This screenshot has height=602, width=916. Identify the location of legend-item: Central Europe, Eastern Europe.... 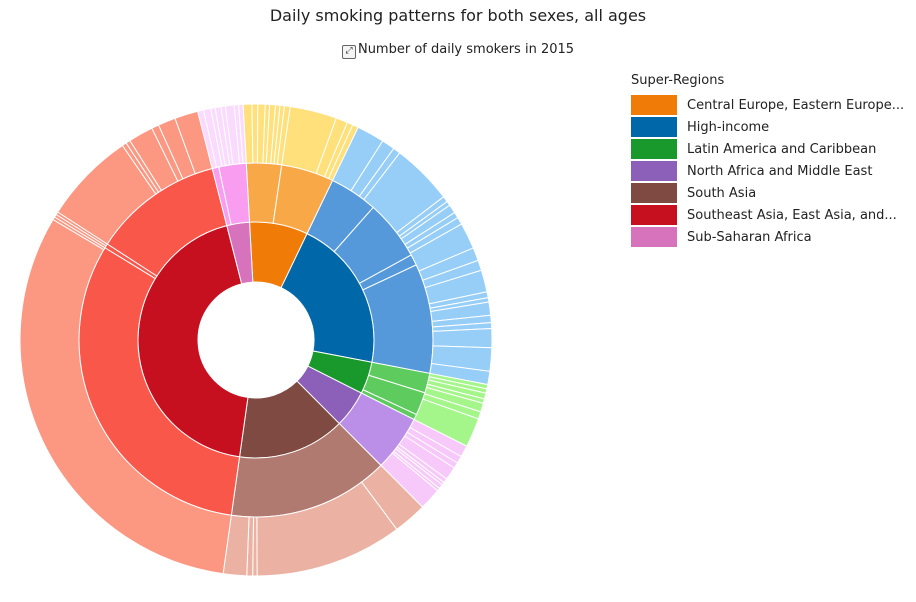
(767, 105).